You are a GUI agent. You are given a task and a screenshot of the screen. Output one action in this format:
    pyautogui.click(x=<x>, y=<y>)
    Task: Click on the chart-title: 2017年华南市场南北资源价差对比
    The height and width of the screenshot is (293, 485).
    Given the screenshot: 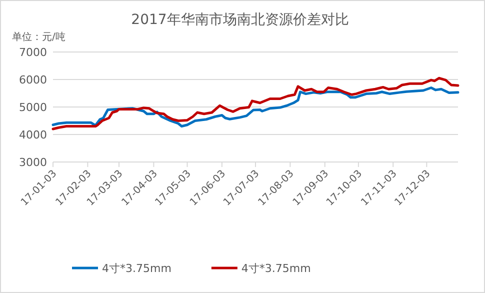 What is the action you would take?
    pyautogui.click(x=240, y=20)
    